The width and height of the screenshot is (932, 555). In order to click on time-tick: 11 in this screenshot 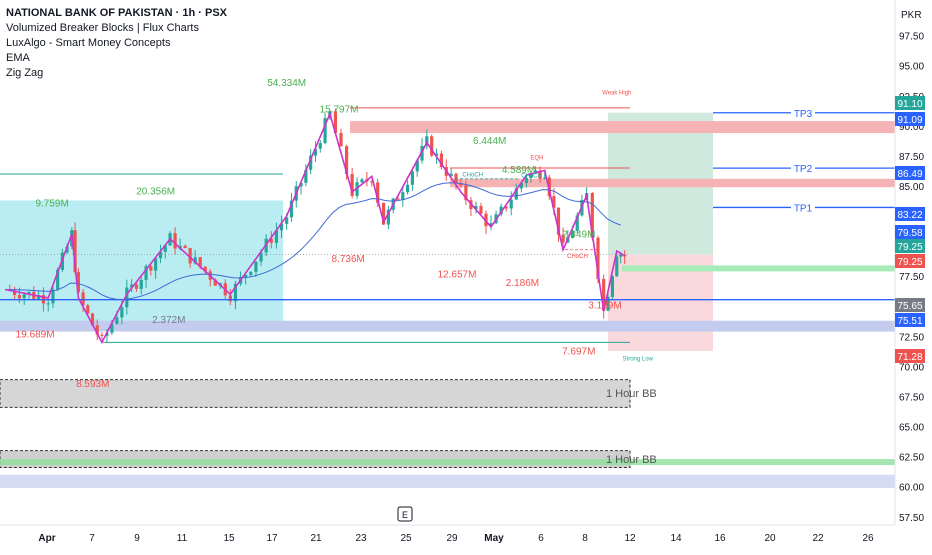, I will do `click(182, 538)`.